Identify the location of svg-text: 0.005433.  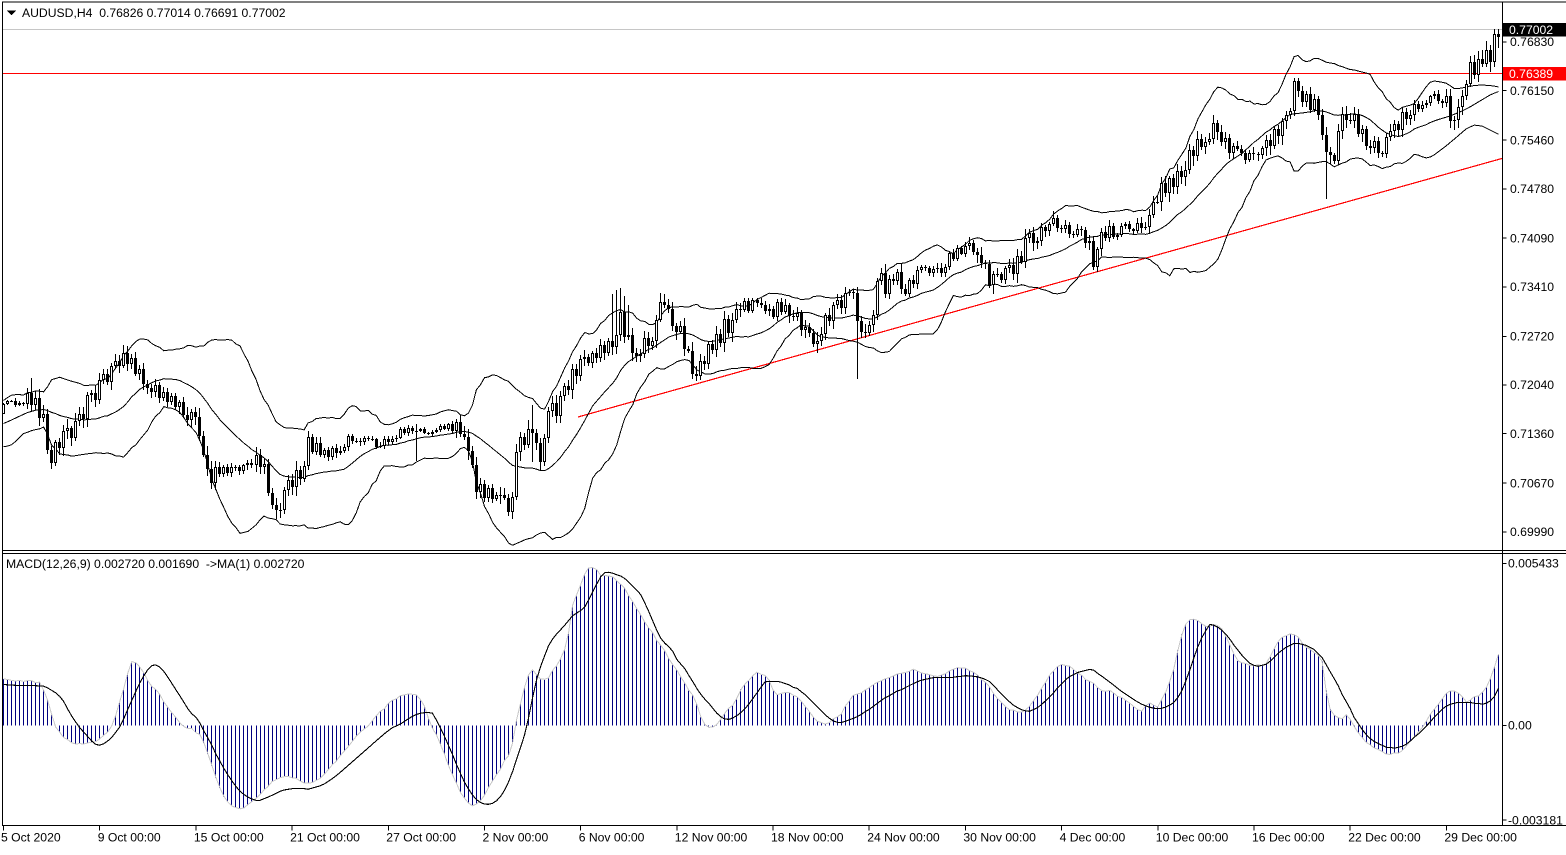
(1533, 564).